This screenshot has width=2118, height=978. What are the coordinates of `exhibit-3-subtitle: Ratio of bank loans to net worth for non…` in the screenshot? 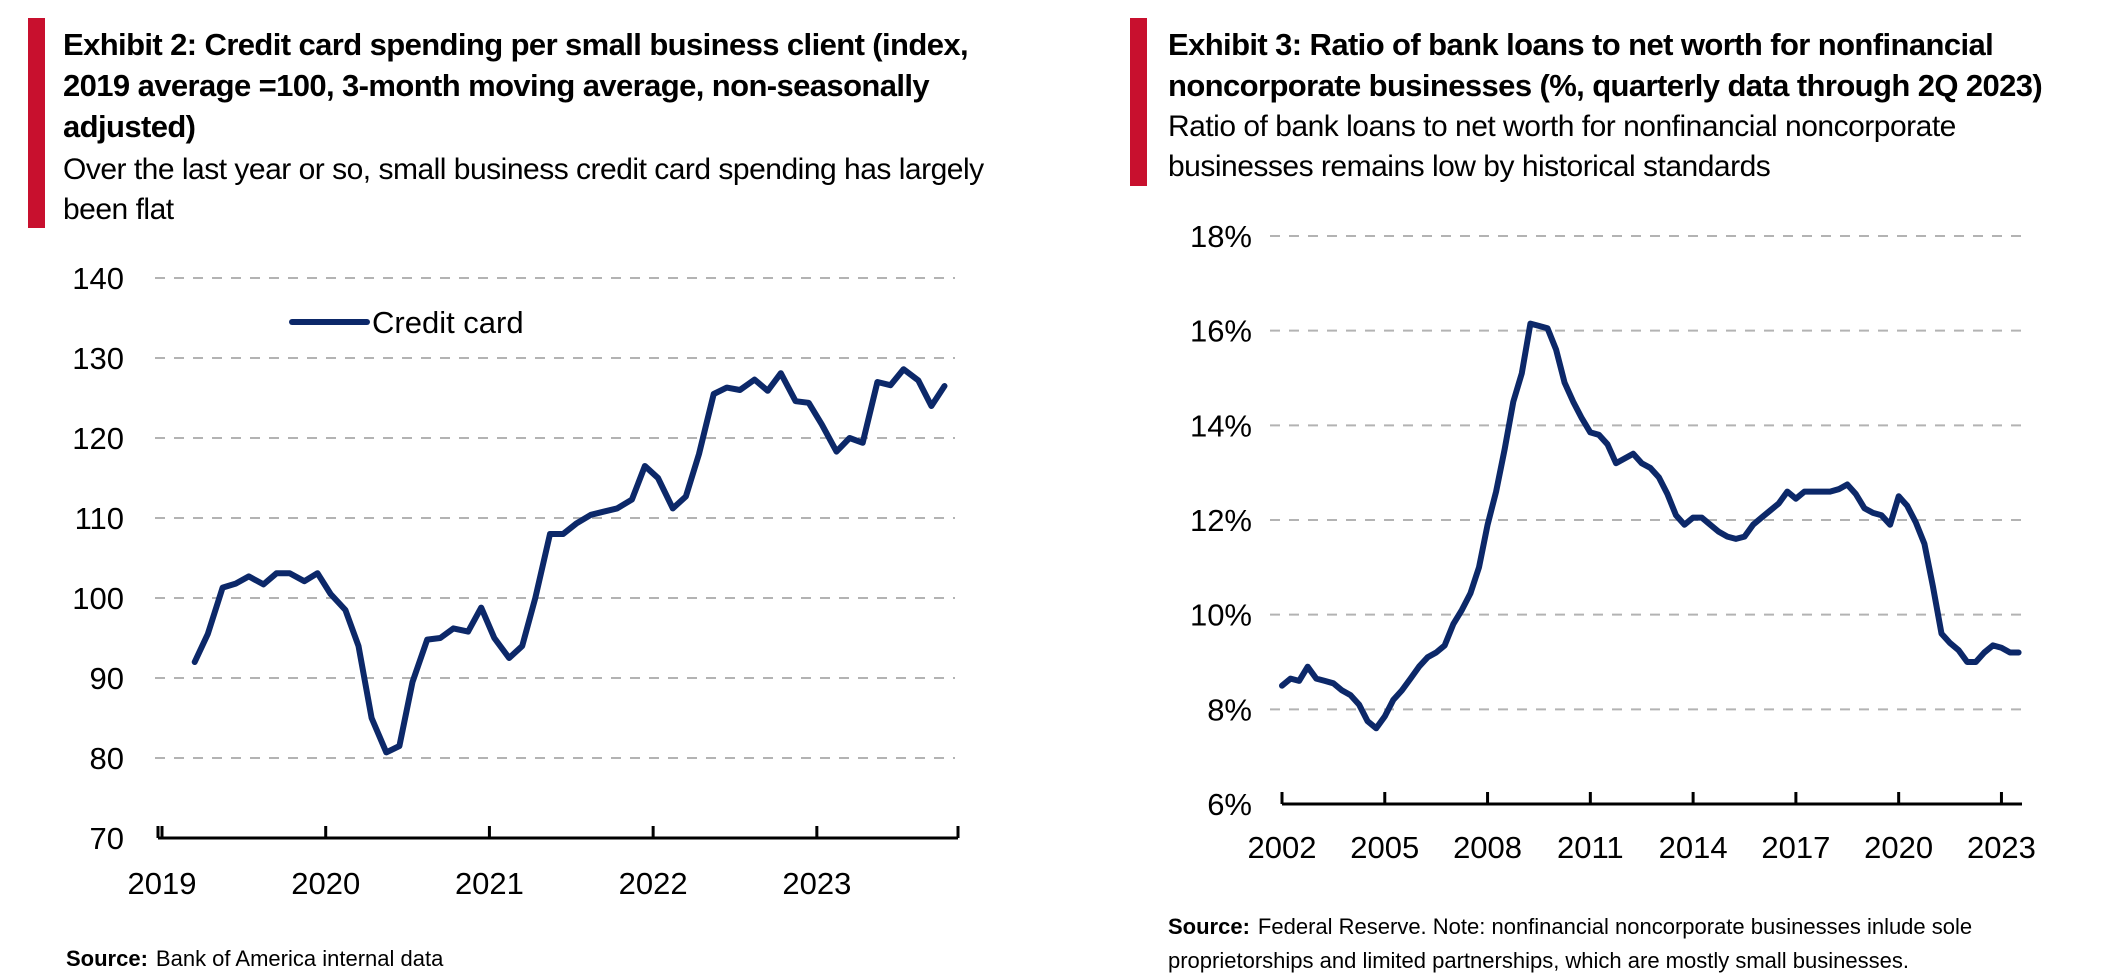 It's located at (1643, 147).